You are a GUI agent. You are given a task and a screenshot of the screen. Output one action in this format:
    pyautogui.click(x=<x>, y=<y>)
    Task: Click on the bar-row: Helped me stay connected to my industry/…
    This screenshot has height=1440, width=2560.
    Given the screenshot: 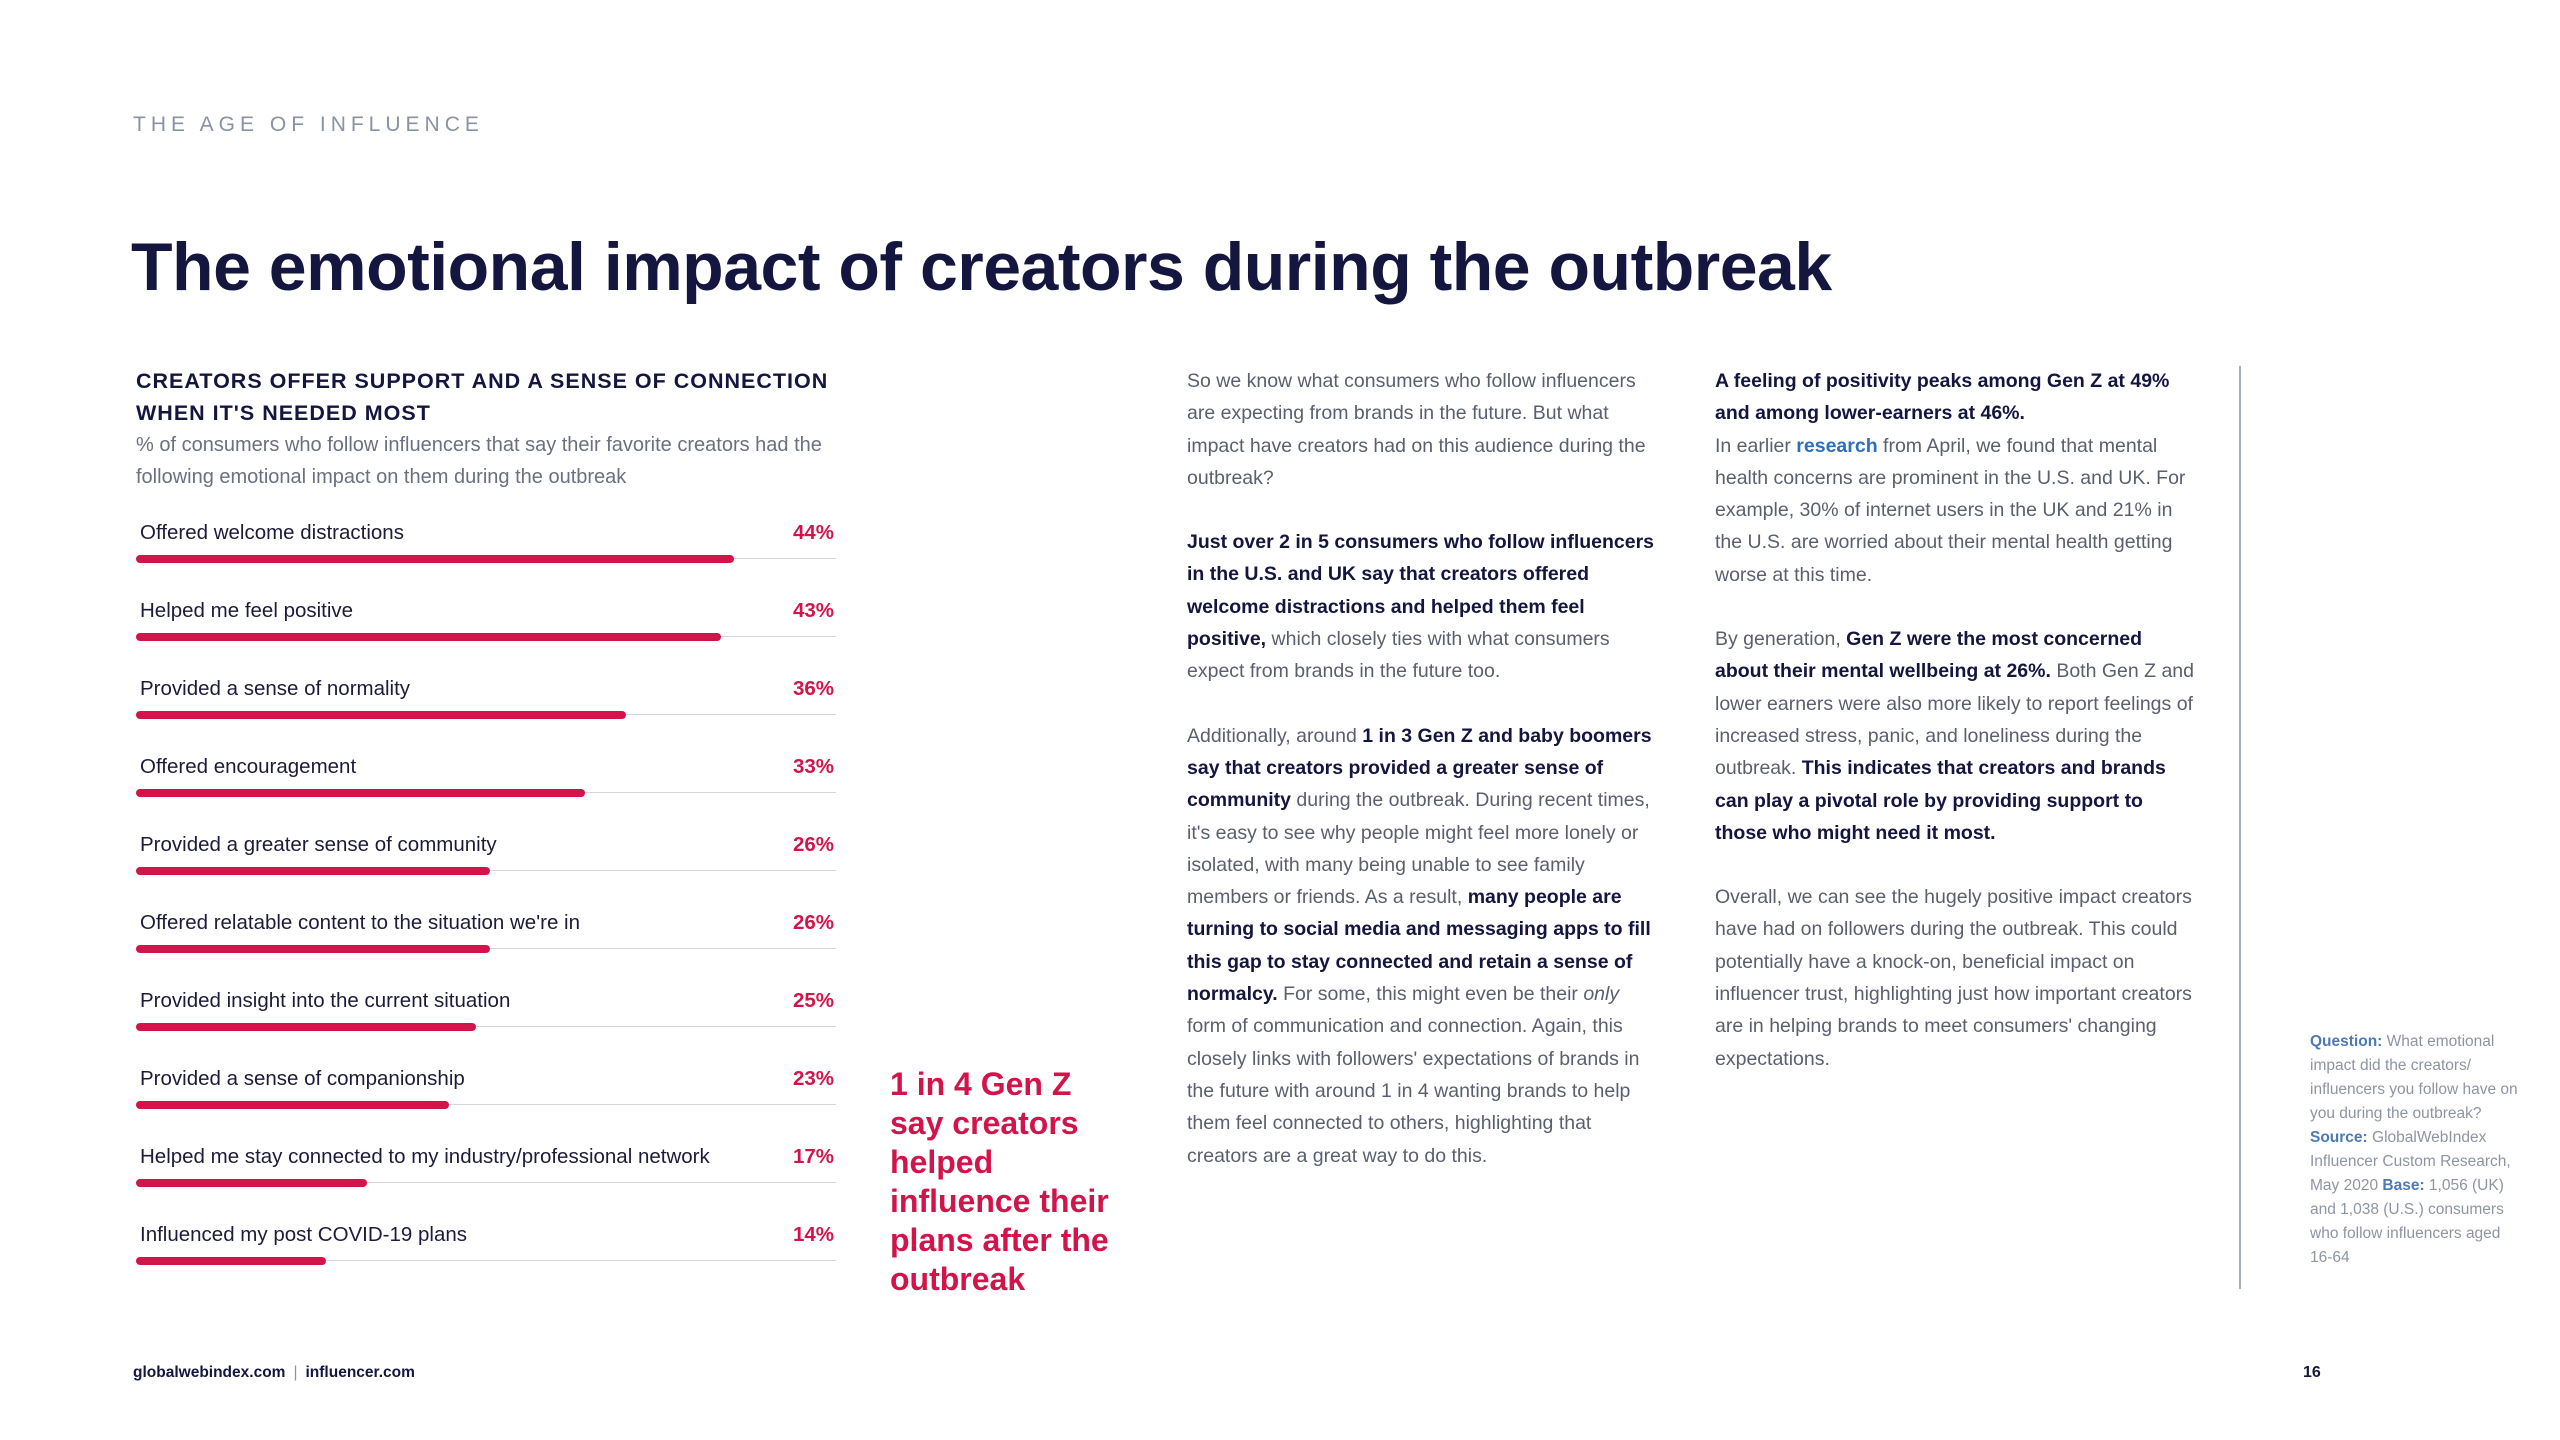 What is the action you would take?
    pyautogui.click(x=486, y=1168)
    